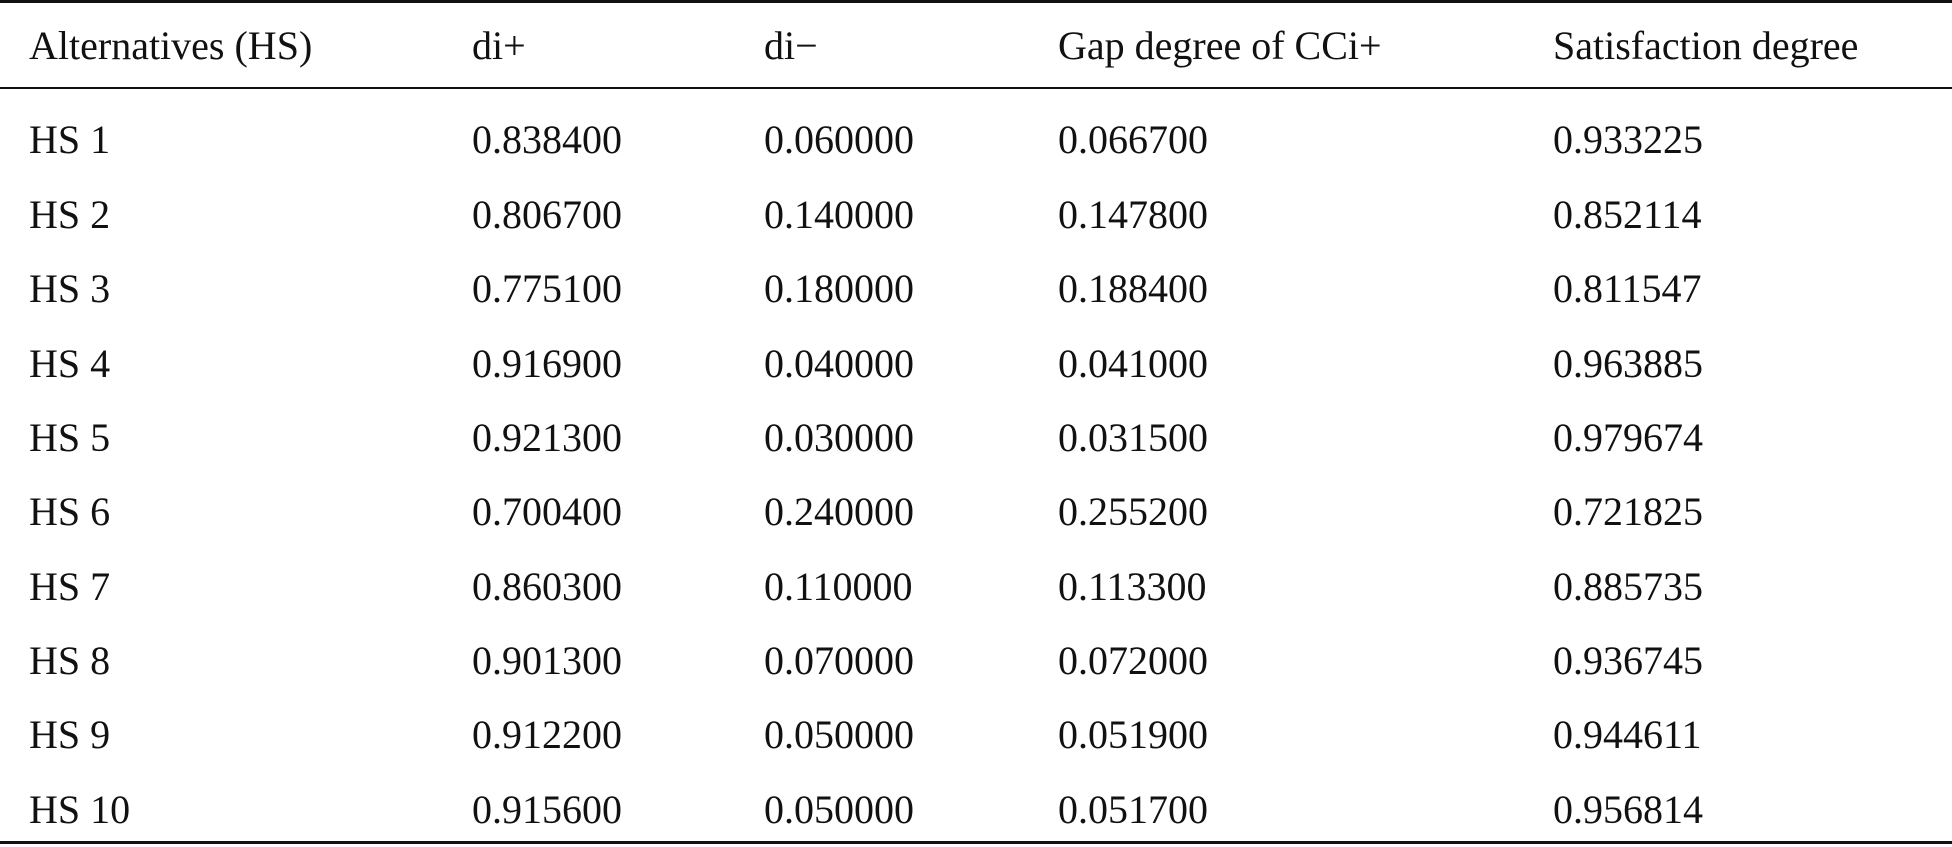 The image size is (1952, 847). Describe the element at coordinates (976, 438) in the screenshot. I see `table-row: HS 5 0.921300 0.030000 0.031500 0.979674` at that location.